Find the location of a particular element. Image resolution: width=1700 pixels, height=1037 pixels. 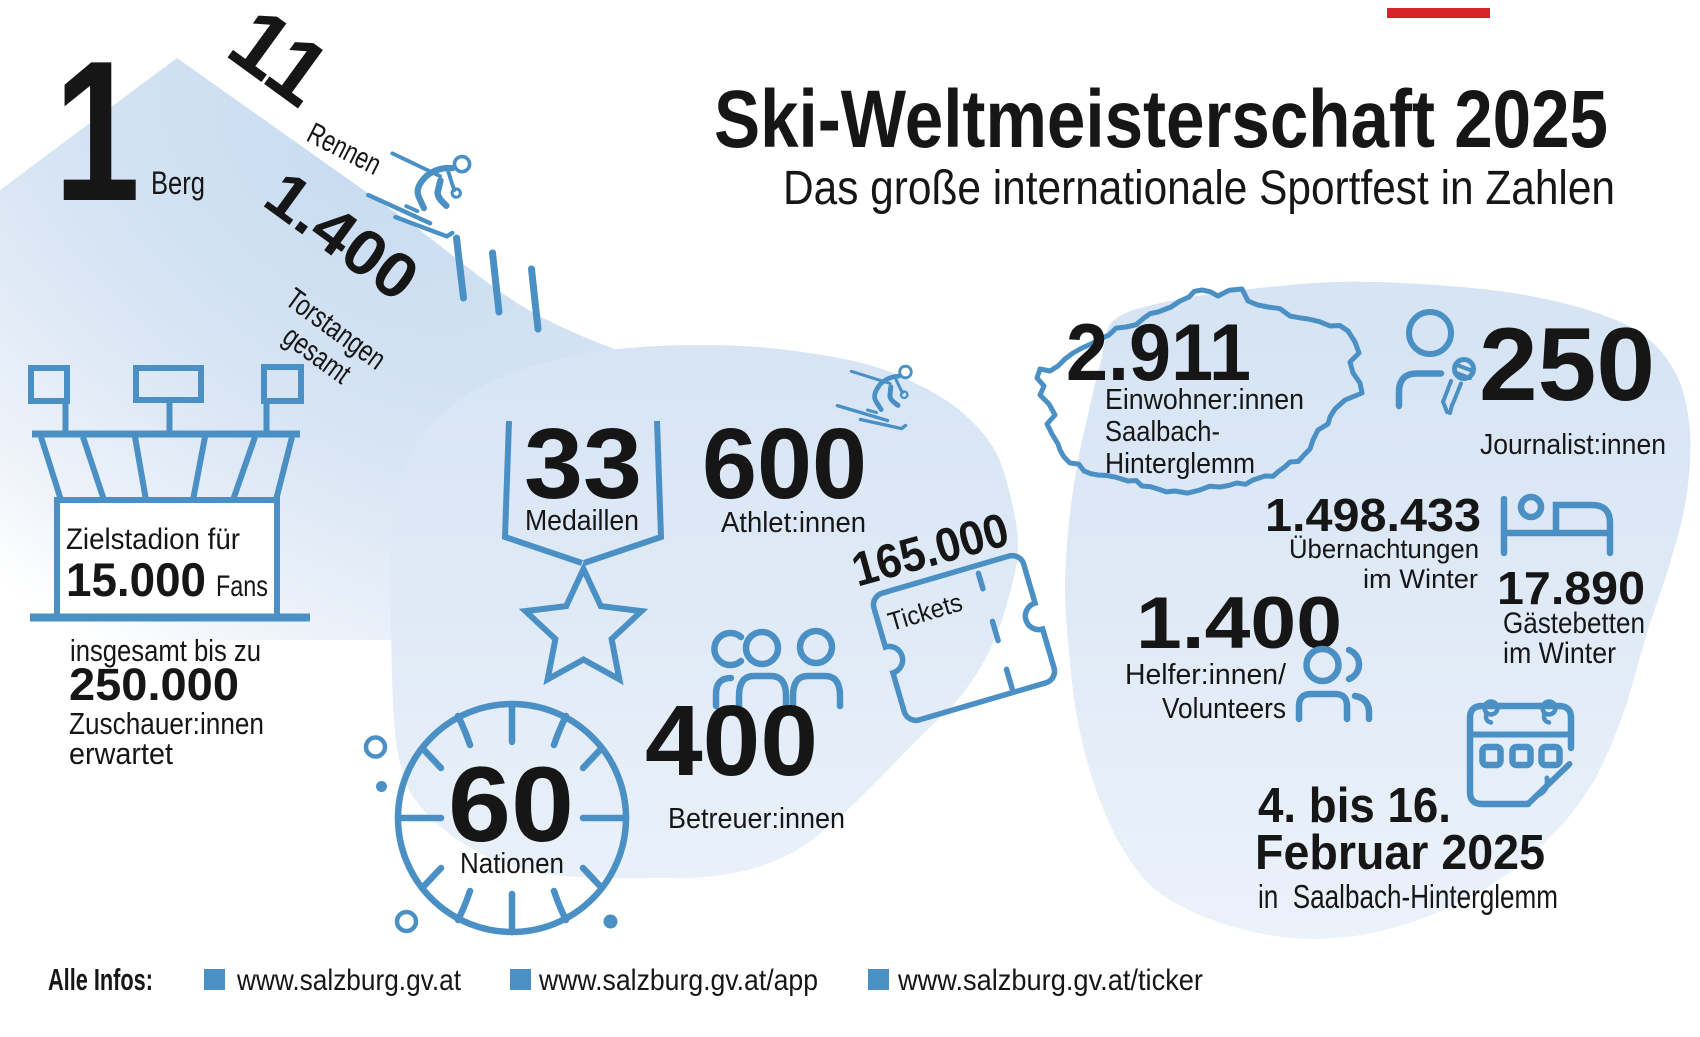

svg-text: Übernachtungen is located at coordinates (1384, 549).